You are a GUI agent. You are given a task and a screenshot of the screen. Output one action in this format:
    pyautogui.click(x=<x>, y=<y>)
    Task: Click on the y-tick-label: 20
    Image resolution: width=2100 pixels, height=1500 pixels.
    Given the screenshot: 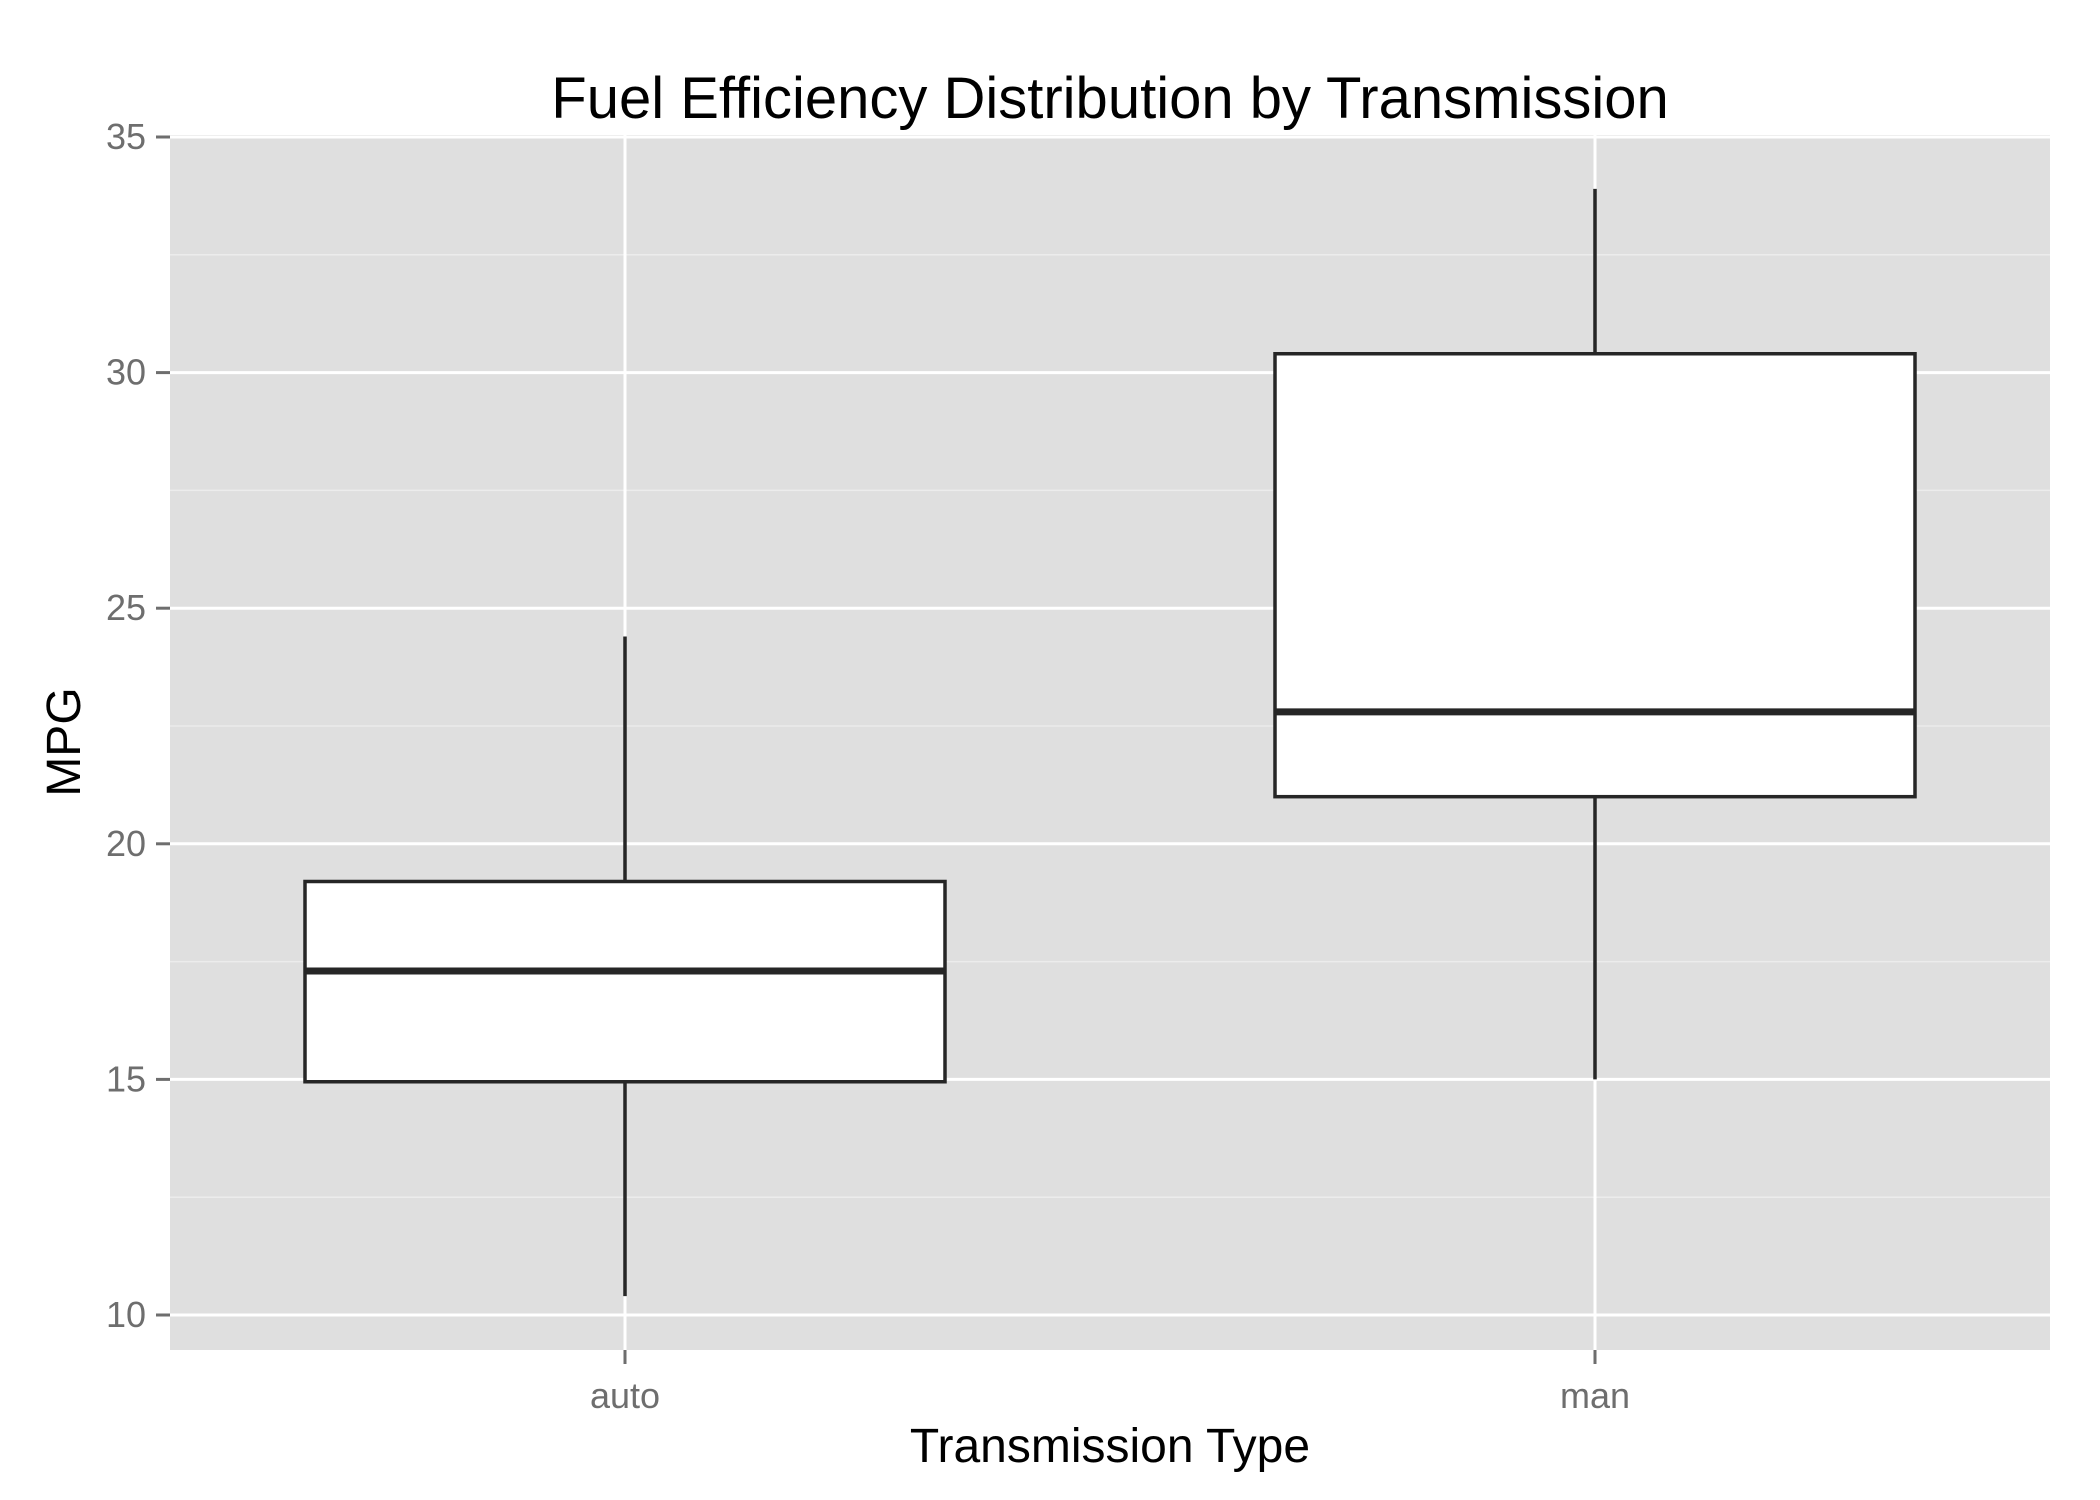 What is the action you would take?
    pyautogui.click(x=126, y=843)
    